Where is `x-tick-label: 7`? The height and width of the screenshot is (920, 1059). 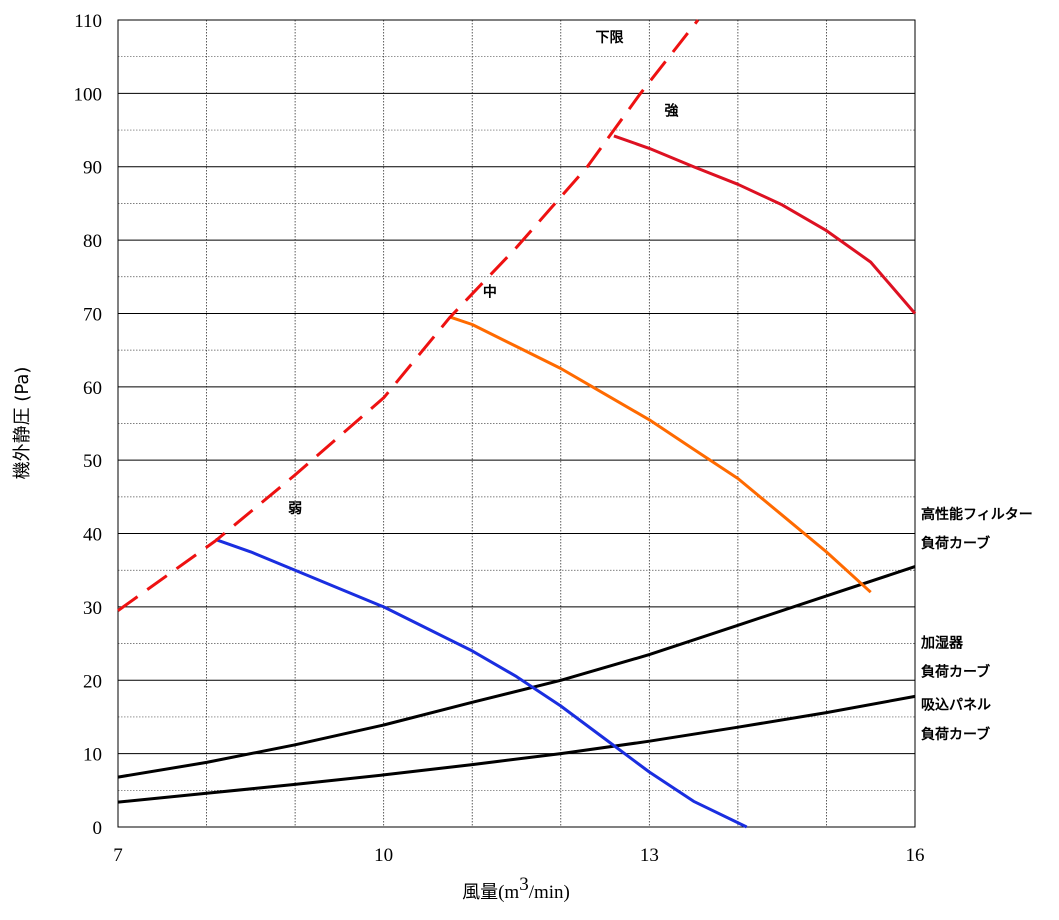
x-tick-label: 7 is located at coordinates (118, 855).